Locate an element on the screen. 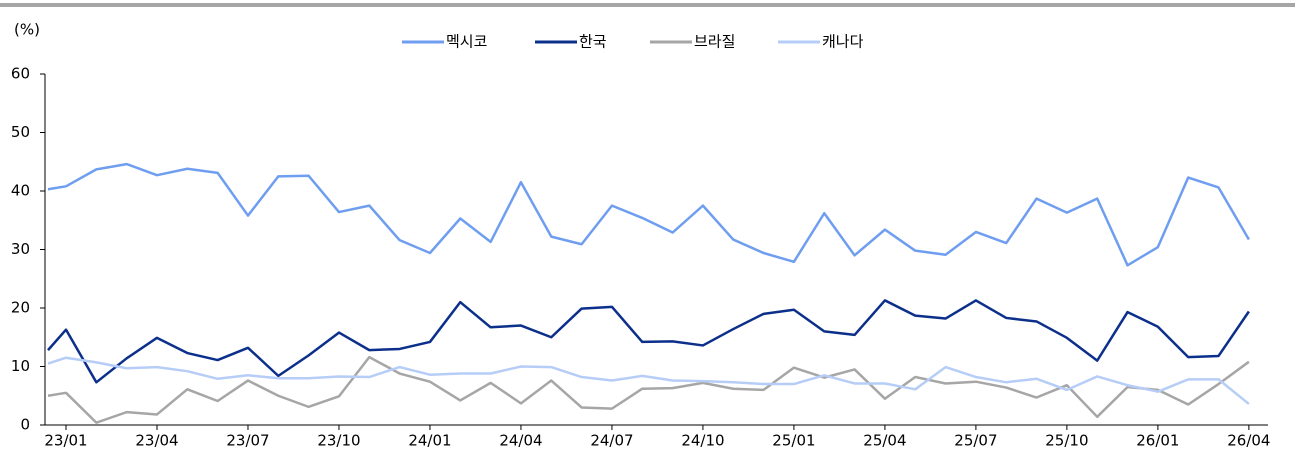  x-tick-label: 26/01 is located at coordinates (1157, 441).